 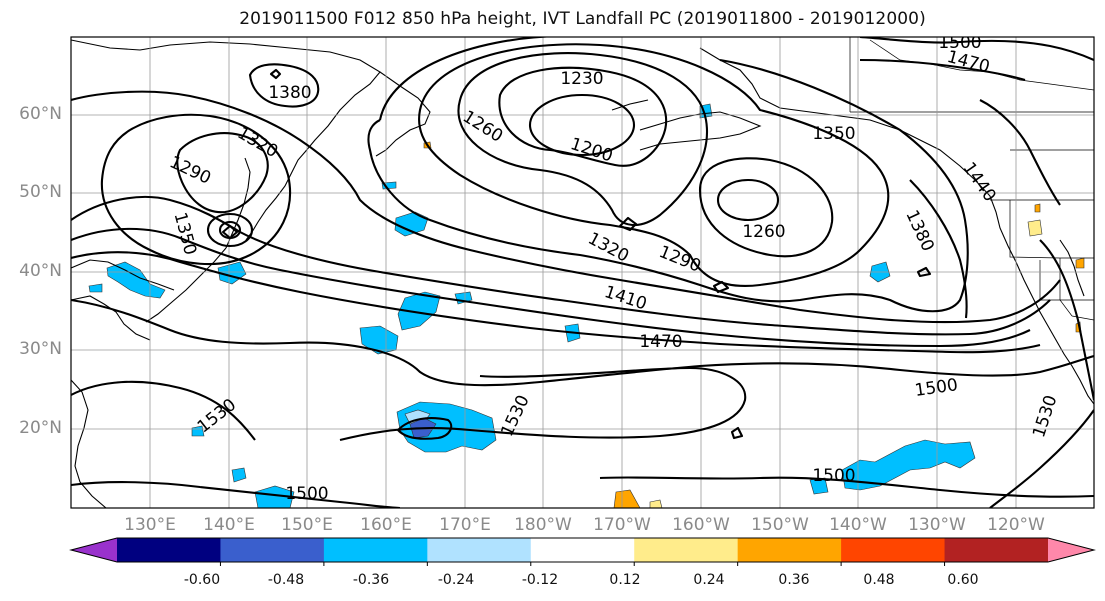 What do you see at coordinates (94, 550) in the screenshot?
I see `colorbar-extend-low` at bounding box center [94, 550].